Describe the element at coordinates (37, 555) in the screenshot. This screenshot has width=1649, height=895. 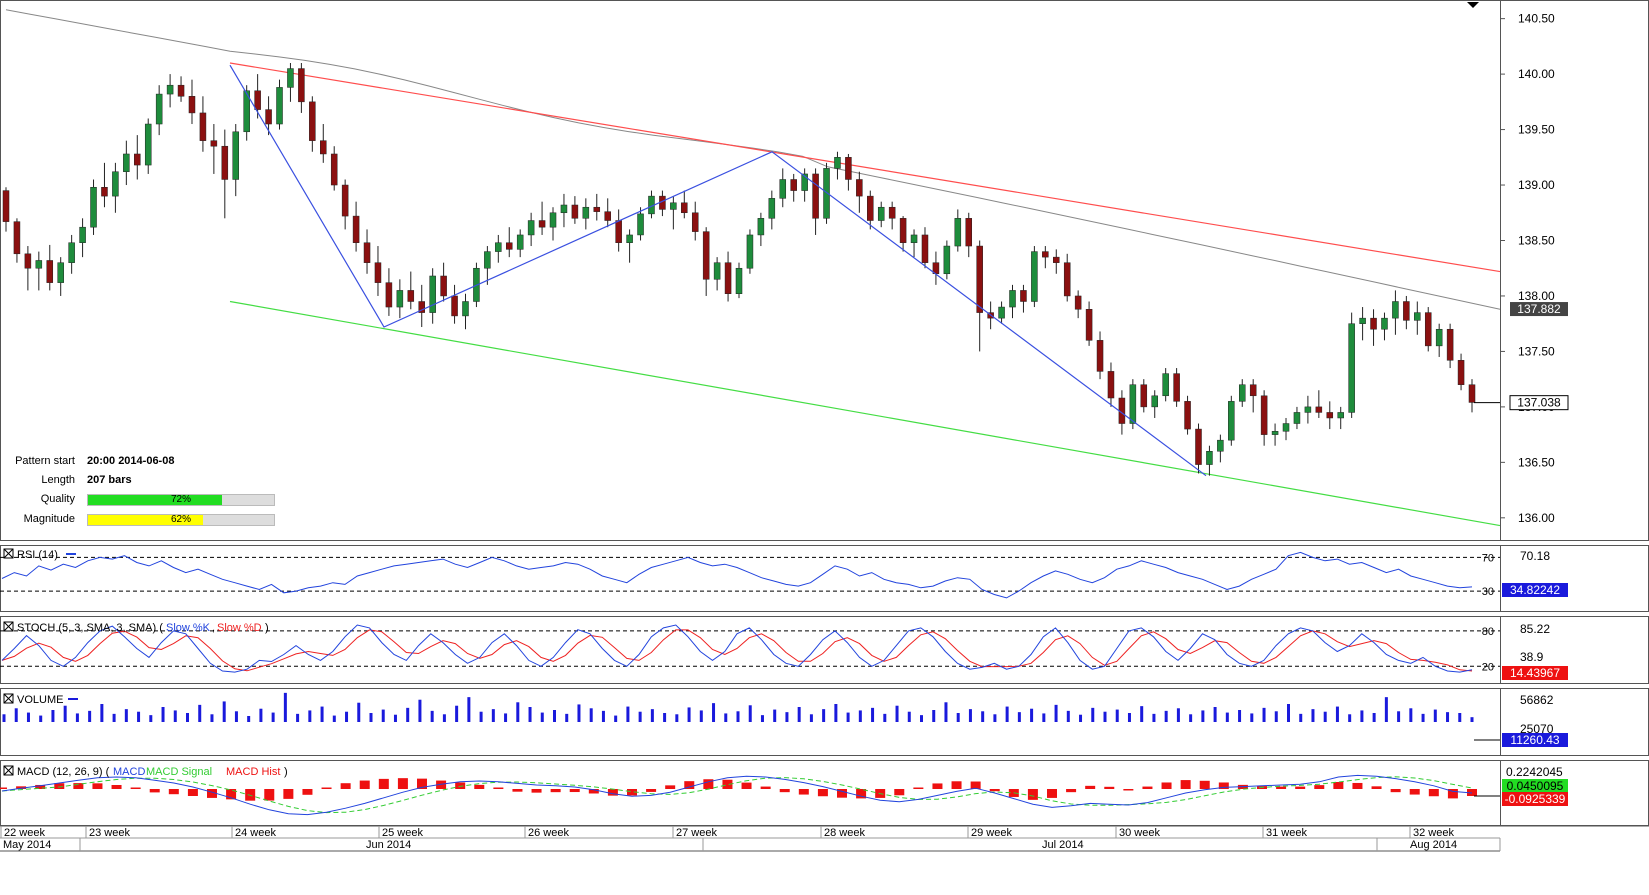
I see `pane-title: RSI (14)` at that location.